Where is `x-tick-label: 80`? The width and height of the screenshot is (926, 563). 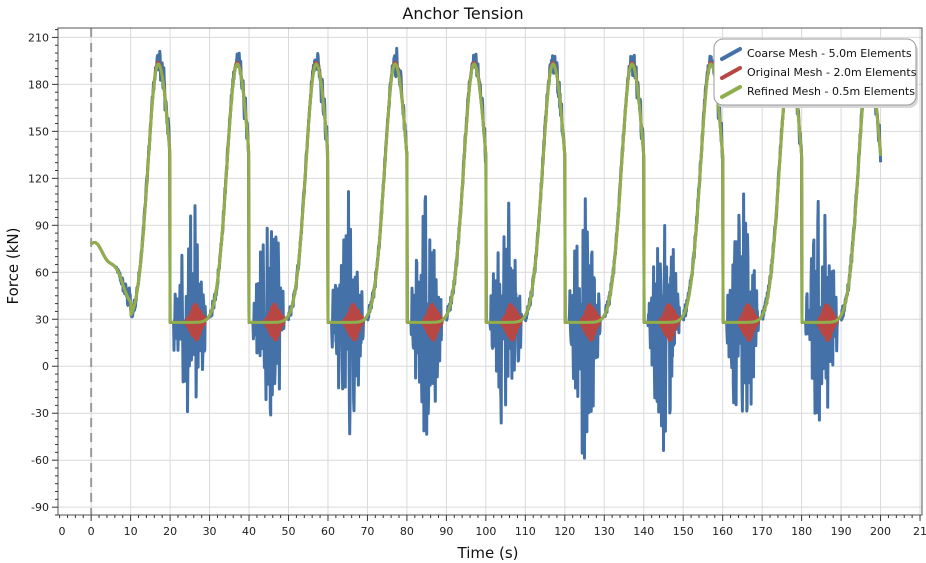 x-tick-label: 80 is located at coordinates (407, 531).